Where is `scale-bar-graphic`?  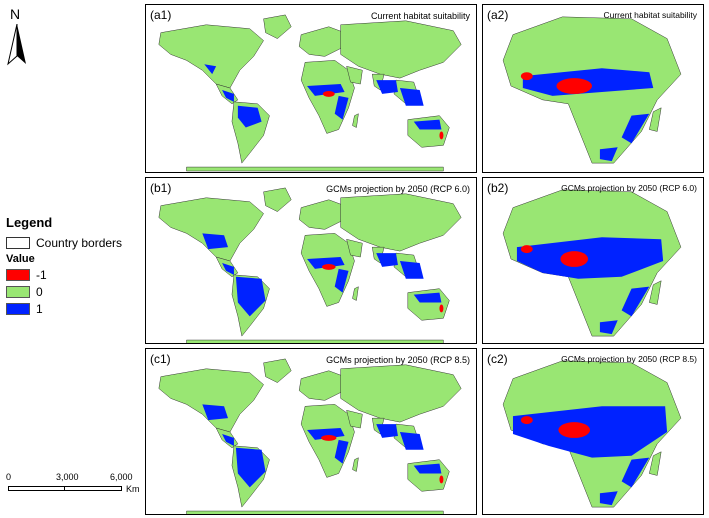 scale-bar-graphic is located at coordinates (65, 488).